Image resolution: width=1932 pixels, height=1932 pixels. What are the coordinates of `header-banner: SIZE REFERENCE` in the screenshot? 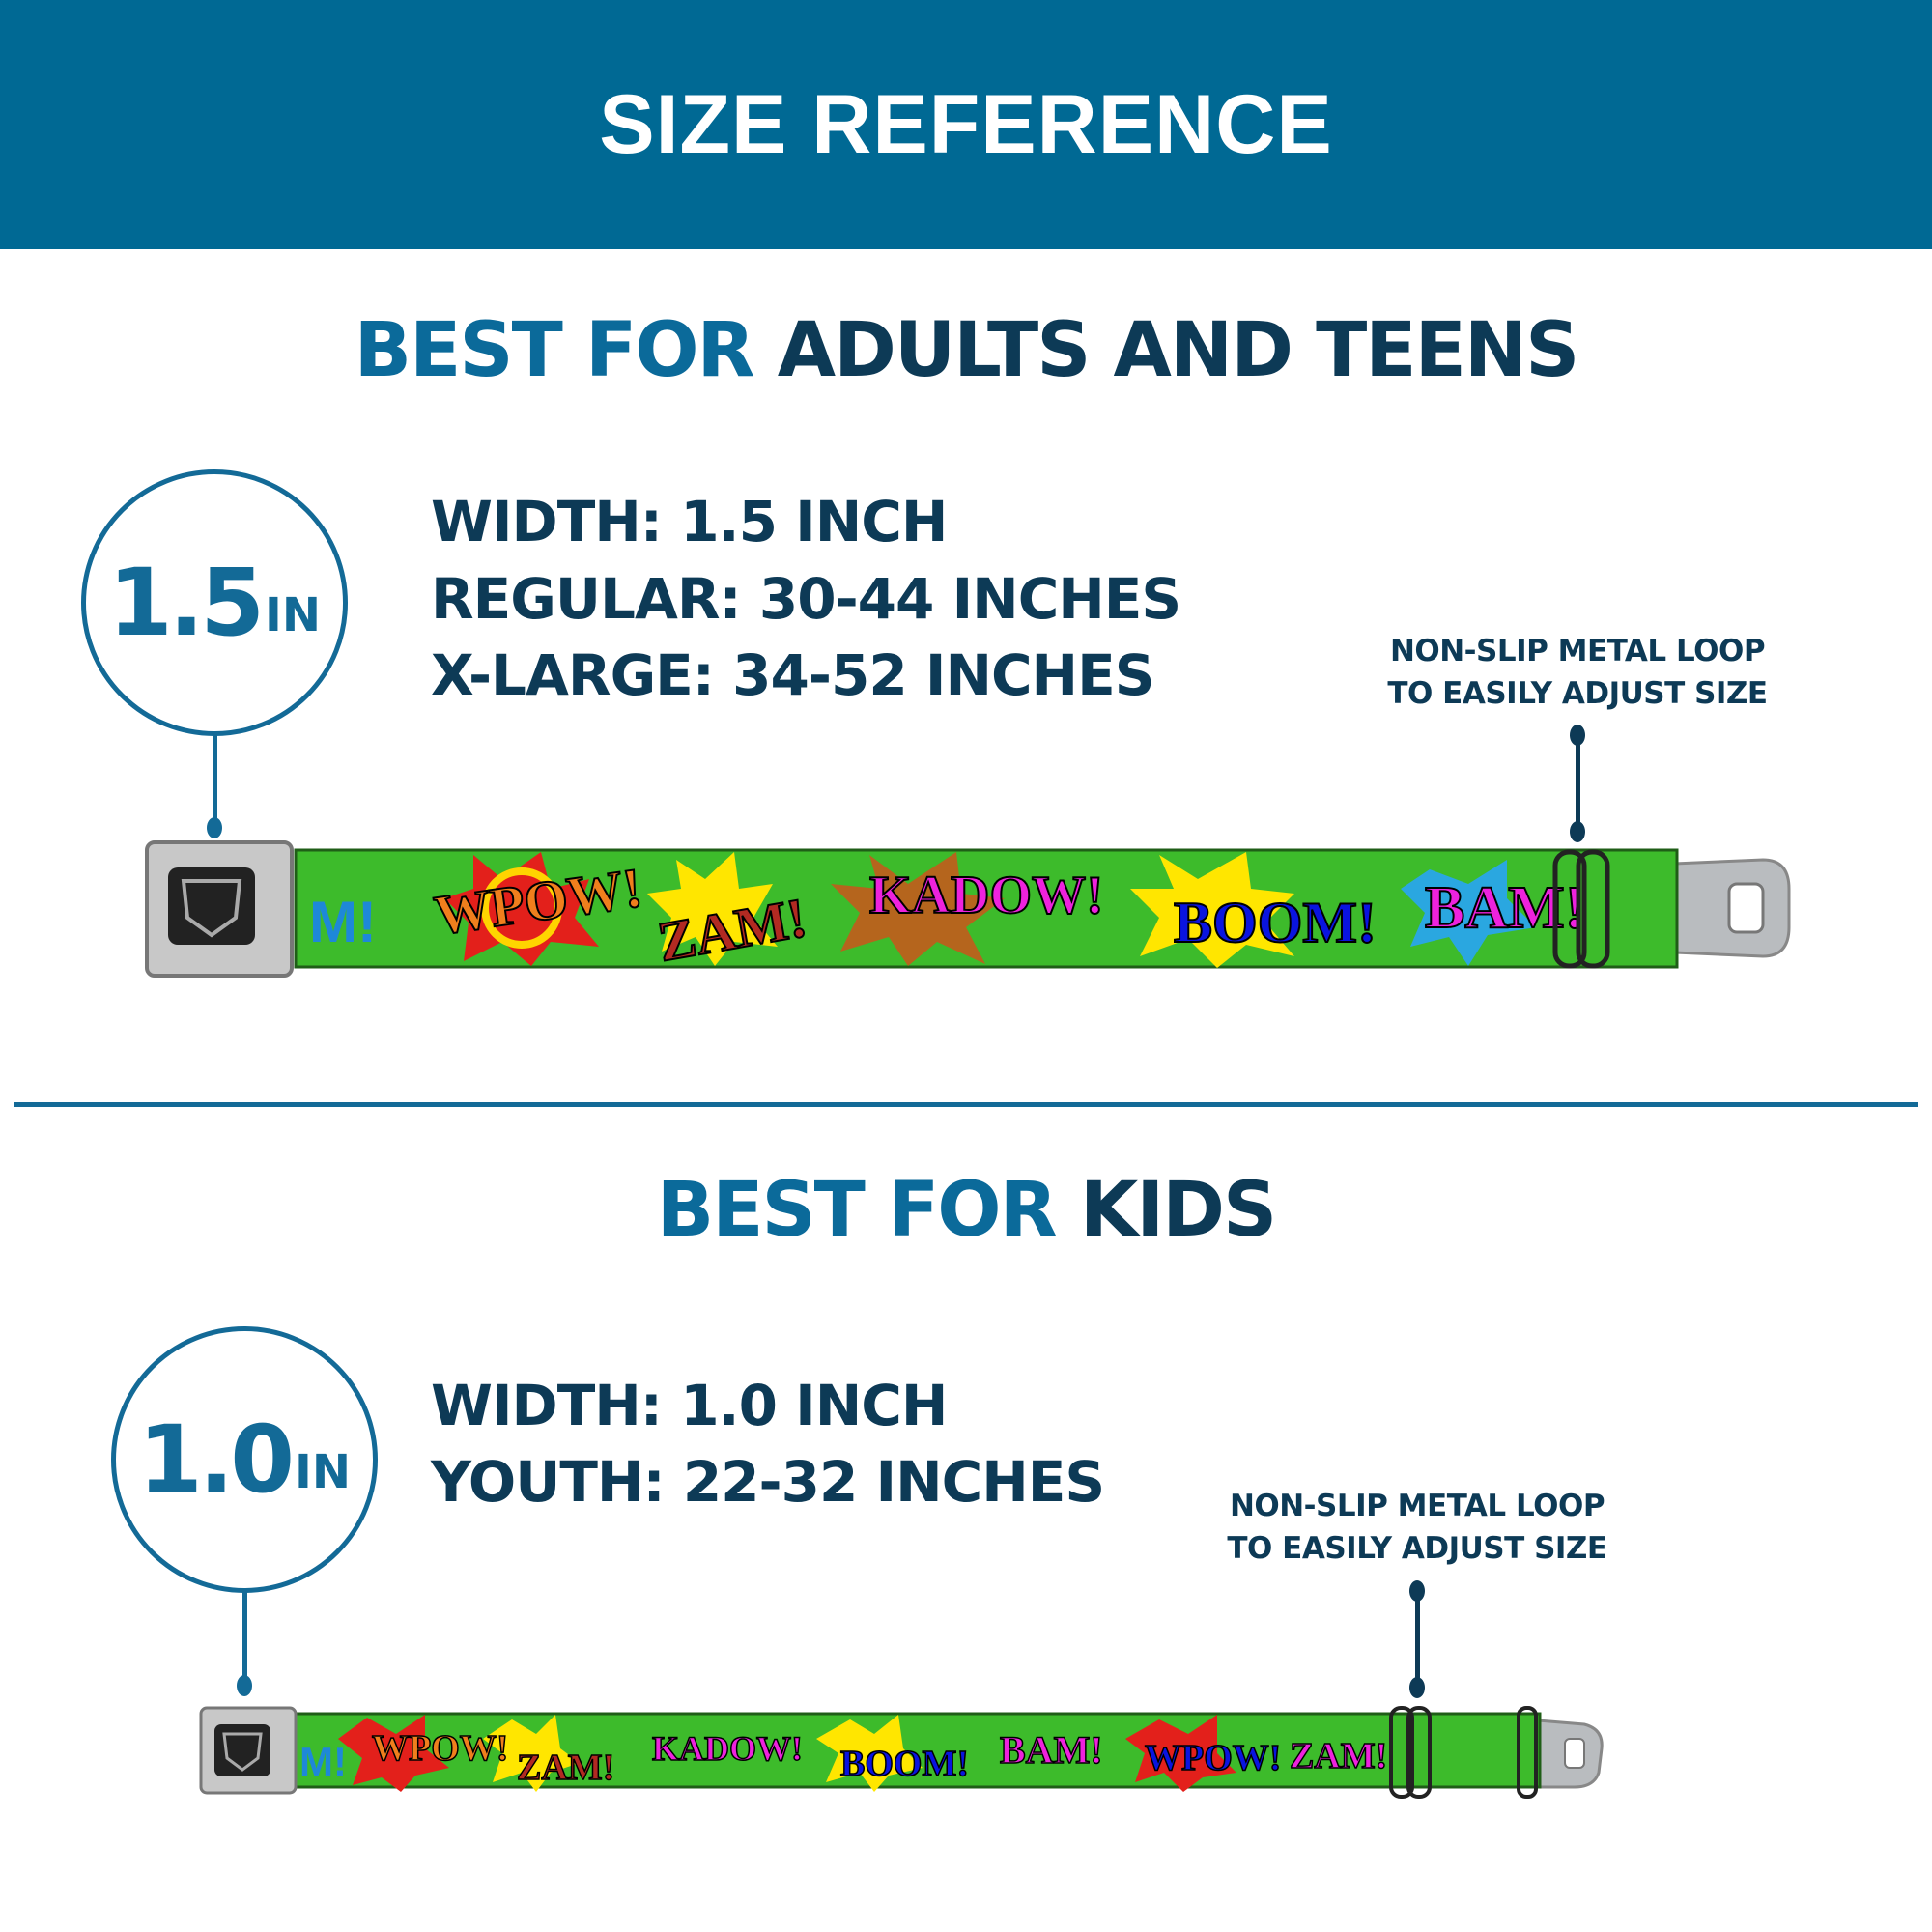 It's located at (966, 124).